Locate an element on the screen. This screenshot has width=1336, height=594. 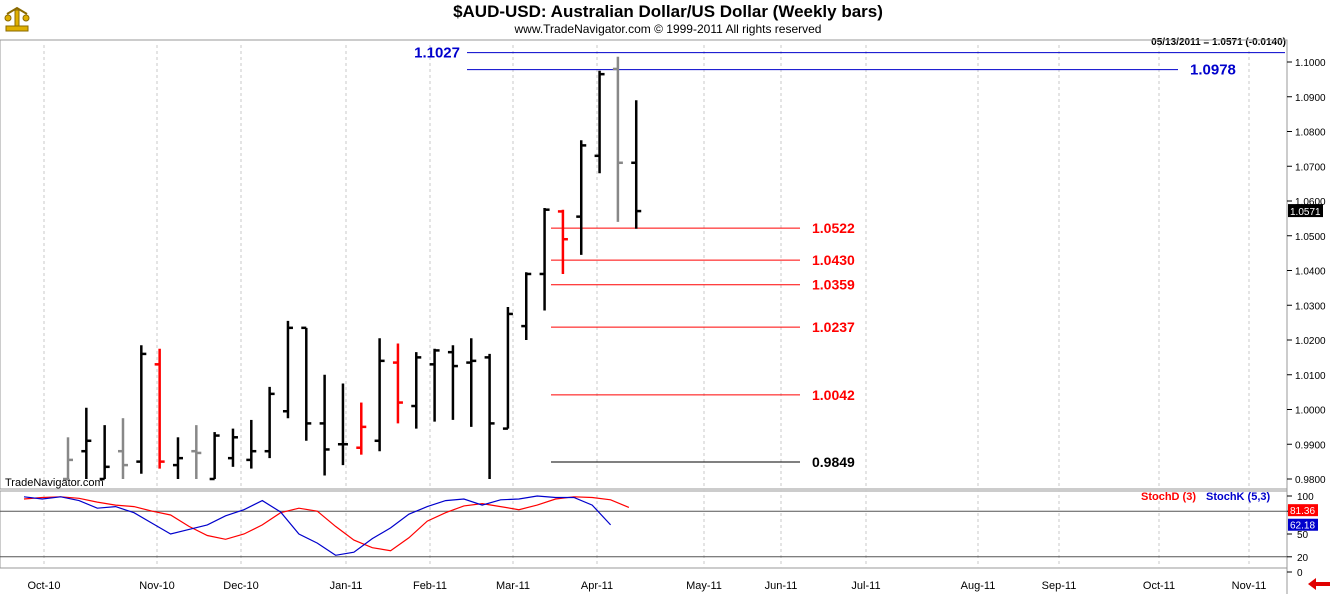
level-label: 1.0522 is located at coordinates (833, 228).